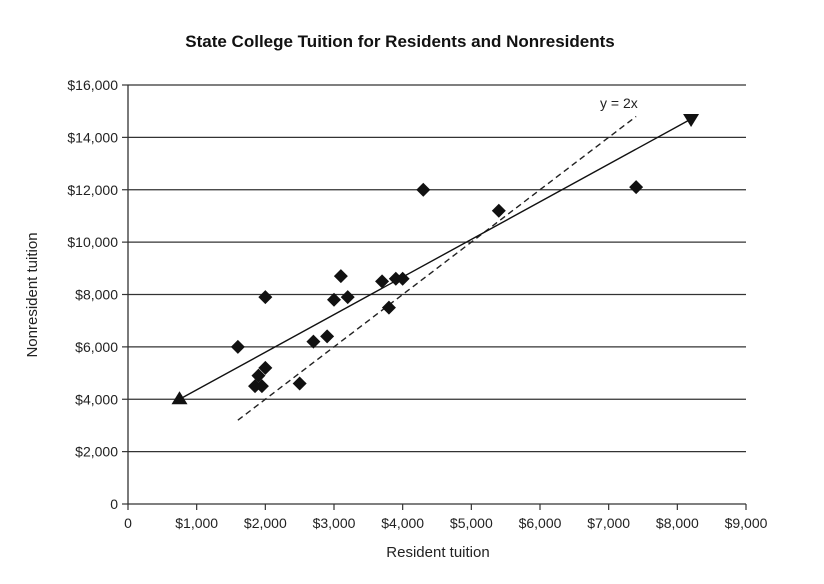  What do you see at coordinates (334, 523) in the screenshot?
I see `x-tick-label: $3,000` at bounding box center [334, 523].